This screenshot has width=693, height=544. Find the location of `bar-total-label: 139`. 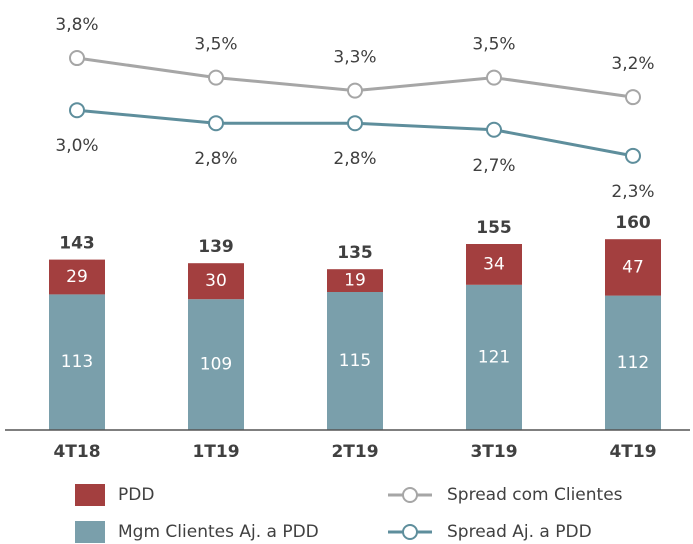

bar-total-label: 139 is located at coordinates (216, 247).